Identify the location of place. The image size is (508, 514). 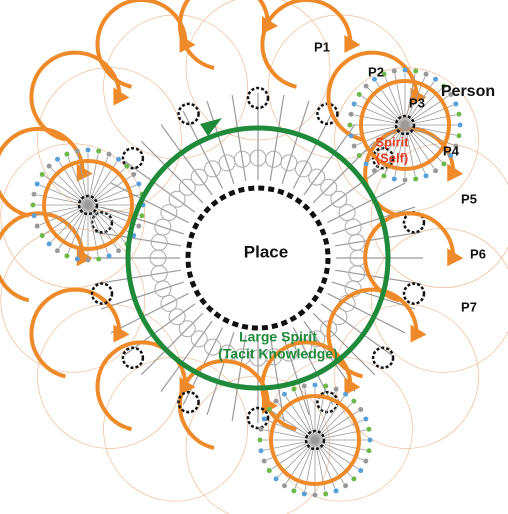
(258, 258).